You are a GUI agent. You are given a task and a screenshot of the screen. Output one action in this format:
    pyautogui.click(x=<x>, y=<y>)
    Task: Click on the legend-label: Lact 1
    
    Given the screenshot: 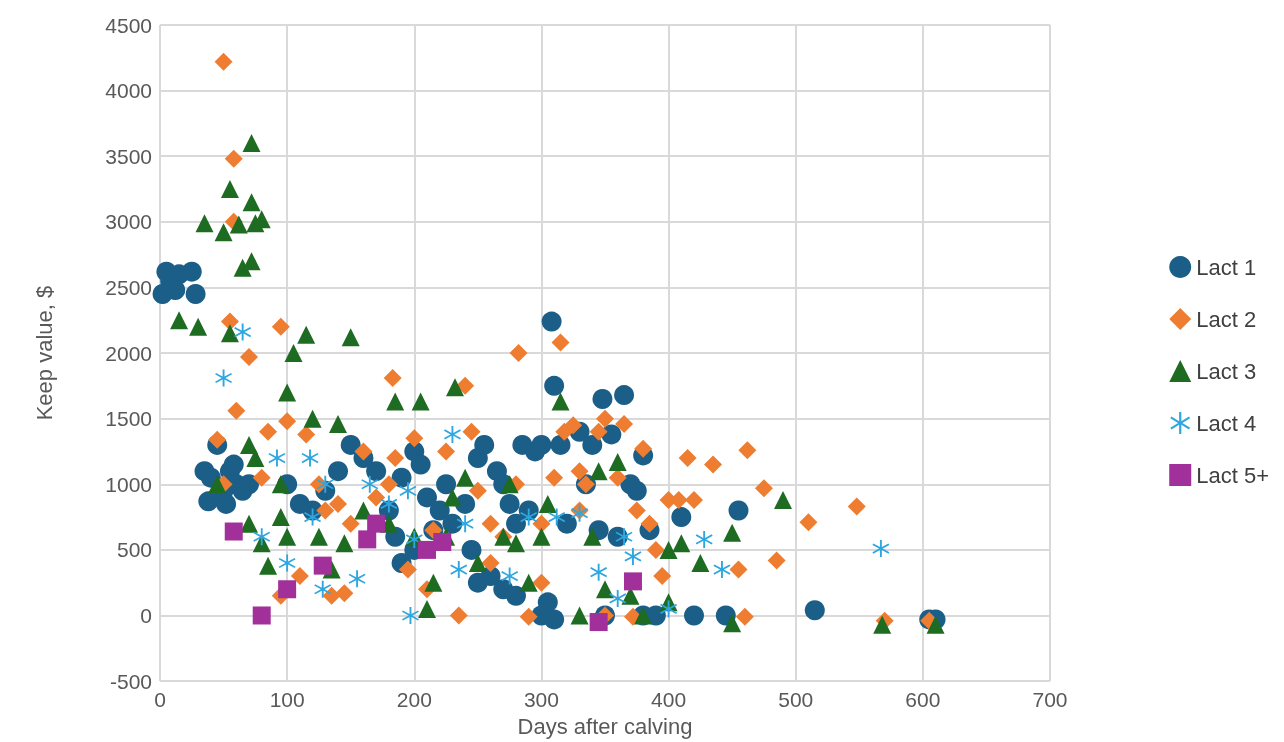 What is the action you would take?
    pyautogui.click(x=1226, y=267)
    